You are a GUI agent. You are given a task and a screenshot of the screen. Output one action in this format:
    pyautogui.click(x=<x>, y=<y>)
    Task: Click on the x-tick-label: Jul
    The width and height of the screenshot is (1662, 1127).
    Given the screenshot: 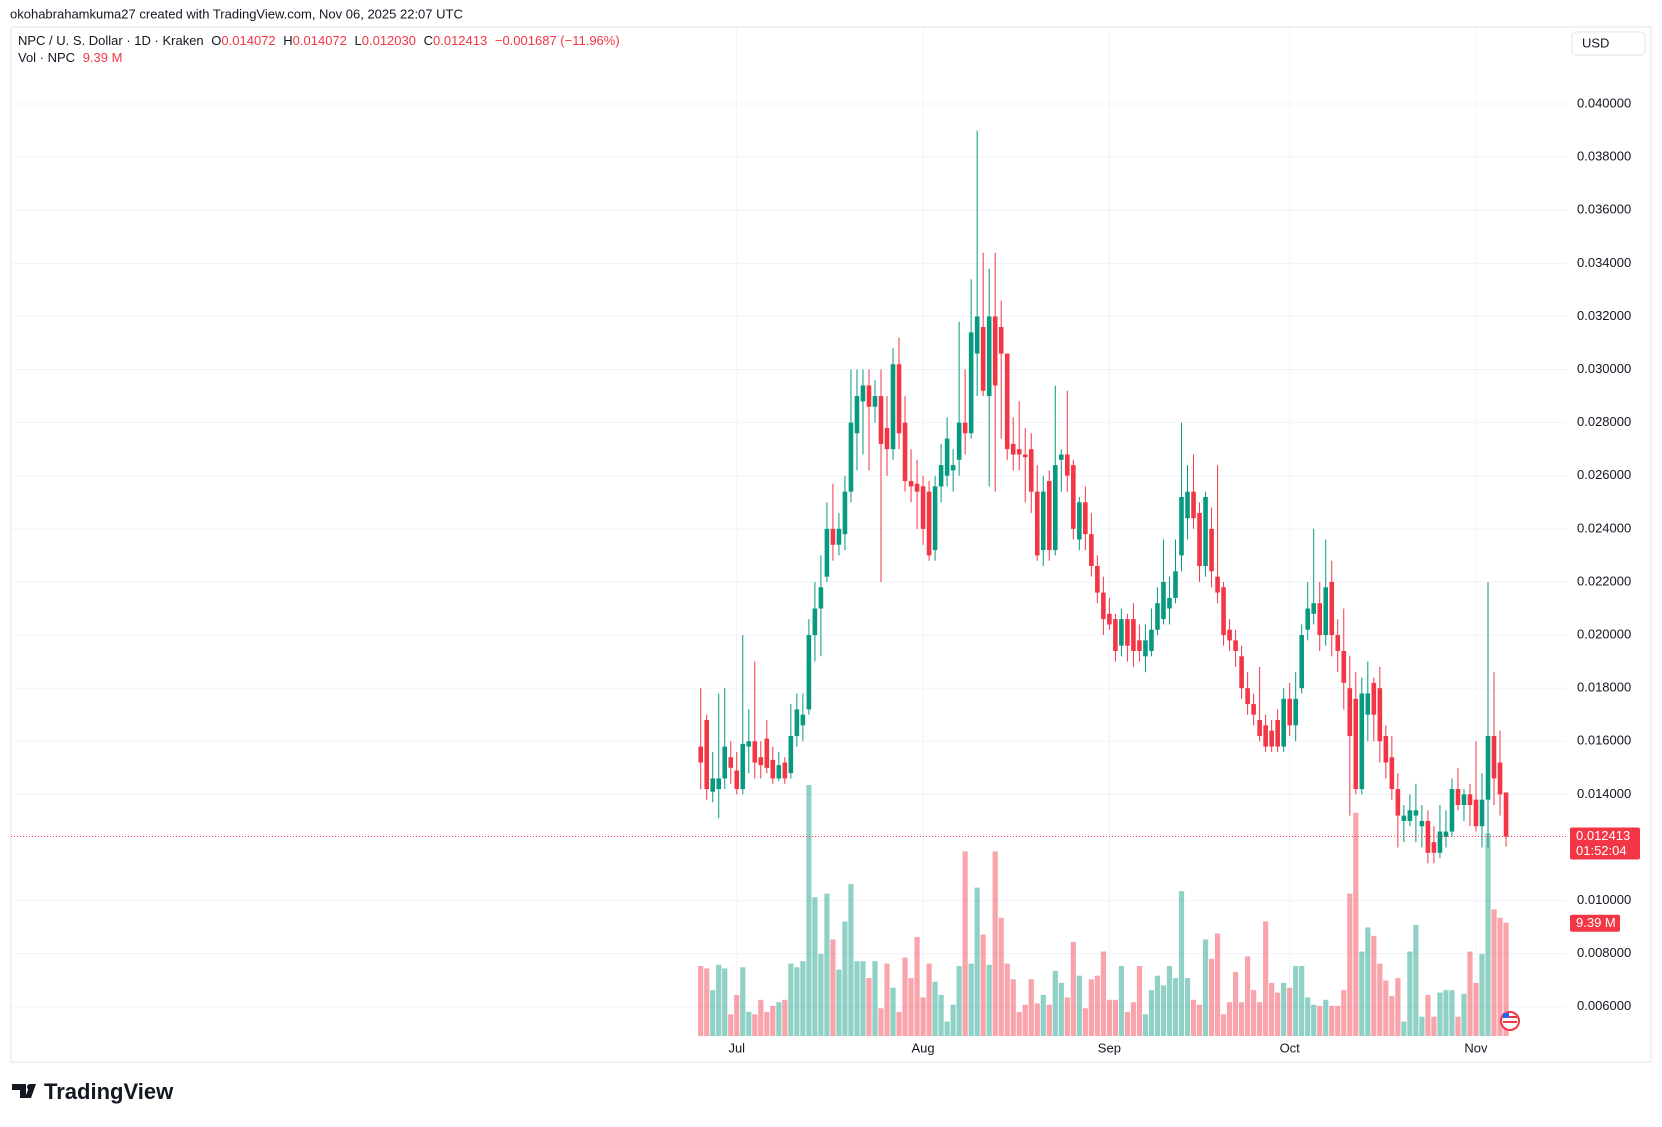 What is the action you would take?
    pyautogui.click(x=736, y=1047)
    